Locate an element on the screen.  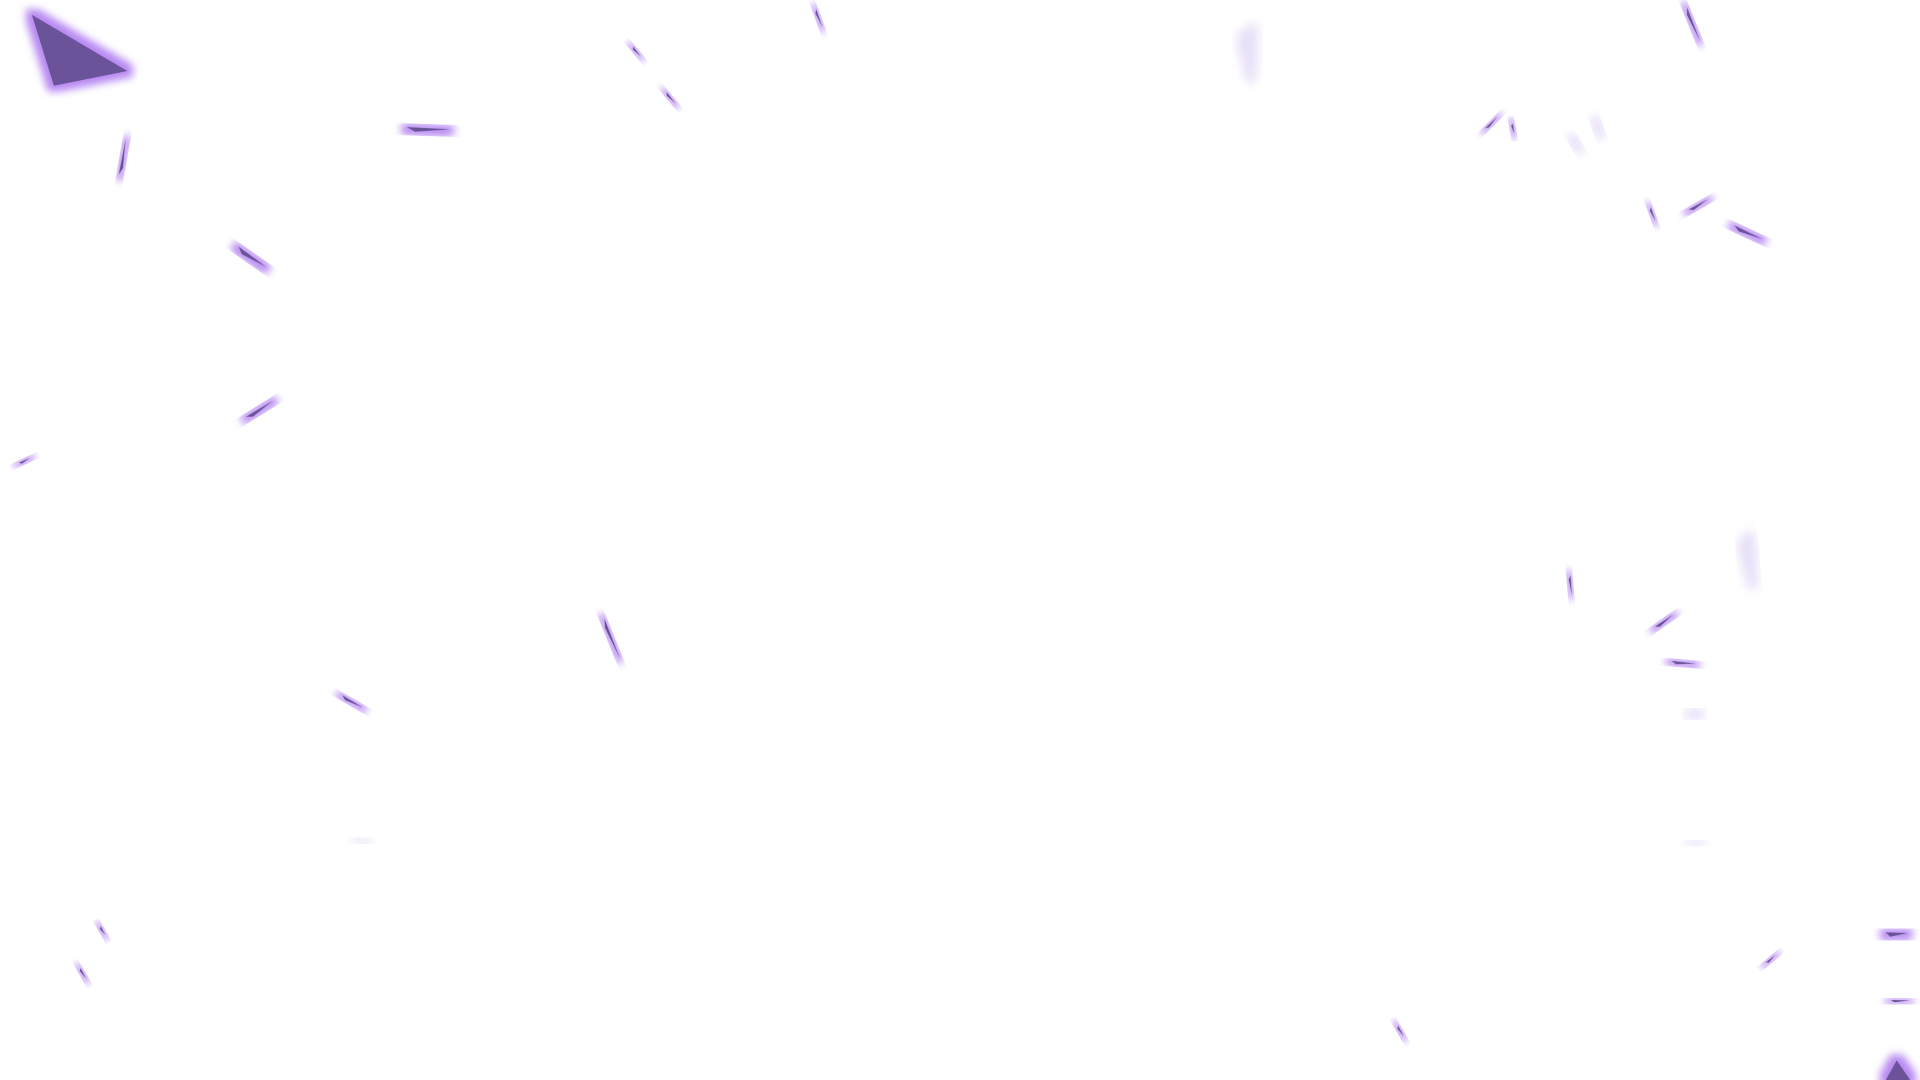
large-triangle-shard is located at coordinates (79, 50).